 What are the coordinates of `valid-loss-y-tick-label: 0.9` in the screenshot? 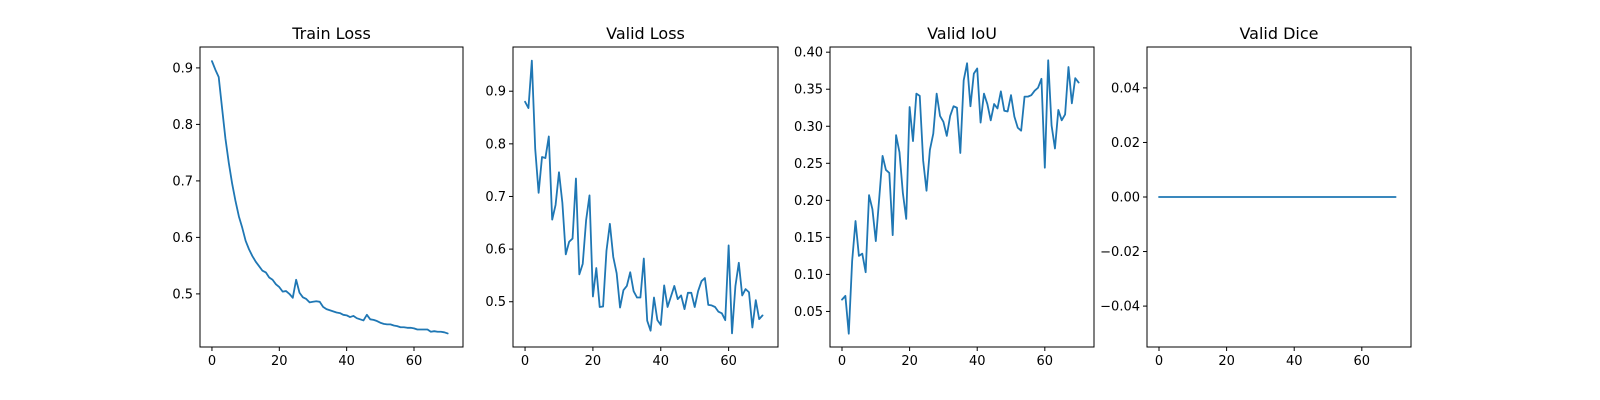 It's located at (495, 92).